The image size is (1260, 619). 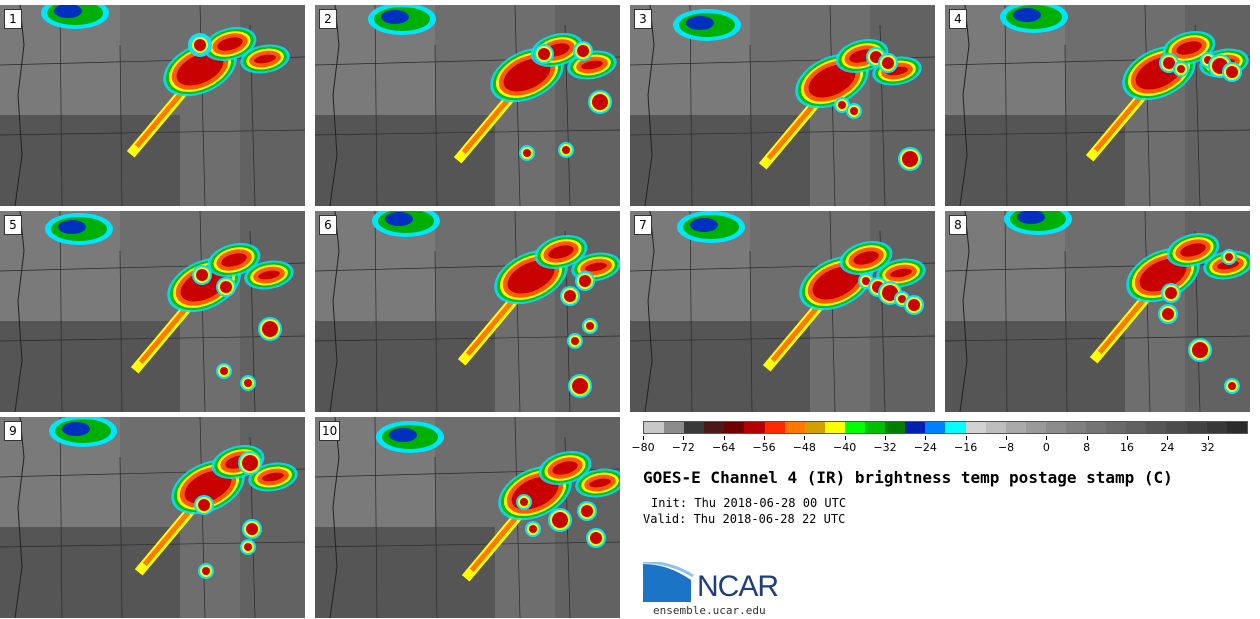 I want to click on ncar-logo-icon, so click(x=668, y=582).